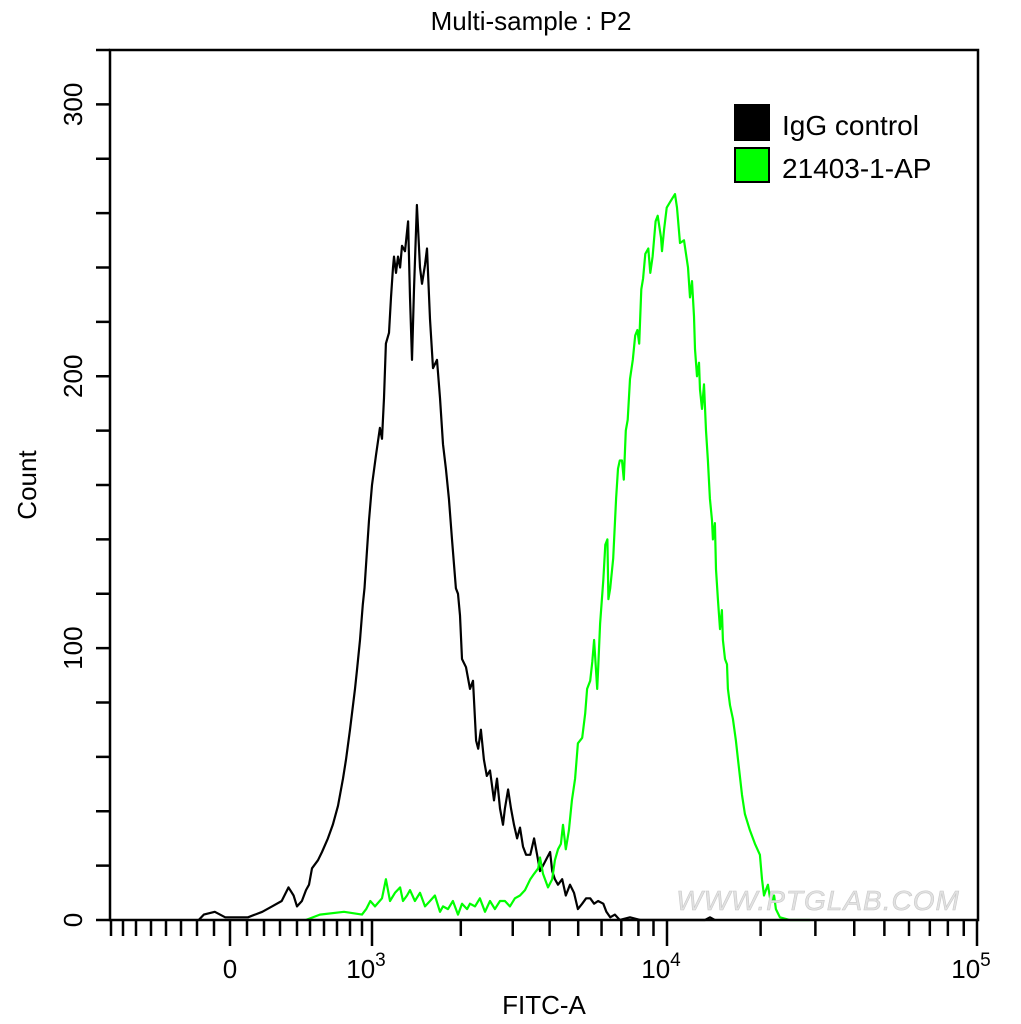 This screenshot has width=1021, height=1024. What do you see at coordinates (832, 144) in the screenshot?
I see `legend: IgG control 21403-1-AP` at bounding box center [832, 144].